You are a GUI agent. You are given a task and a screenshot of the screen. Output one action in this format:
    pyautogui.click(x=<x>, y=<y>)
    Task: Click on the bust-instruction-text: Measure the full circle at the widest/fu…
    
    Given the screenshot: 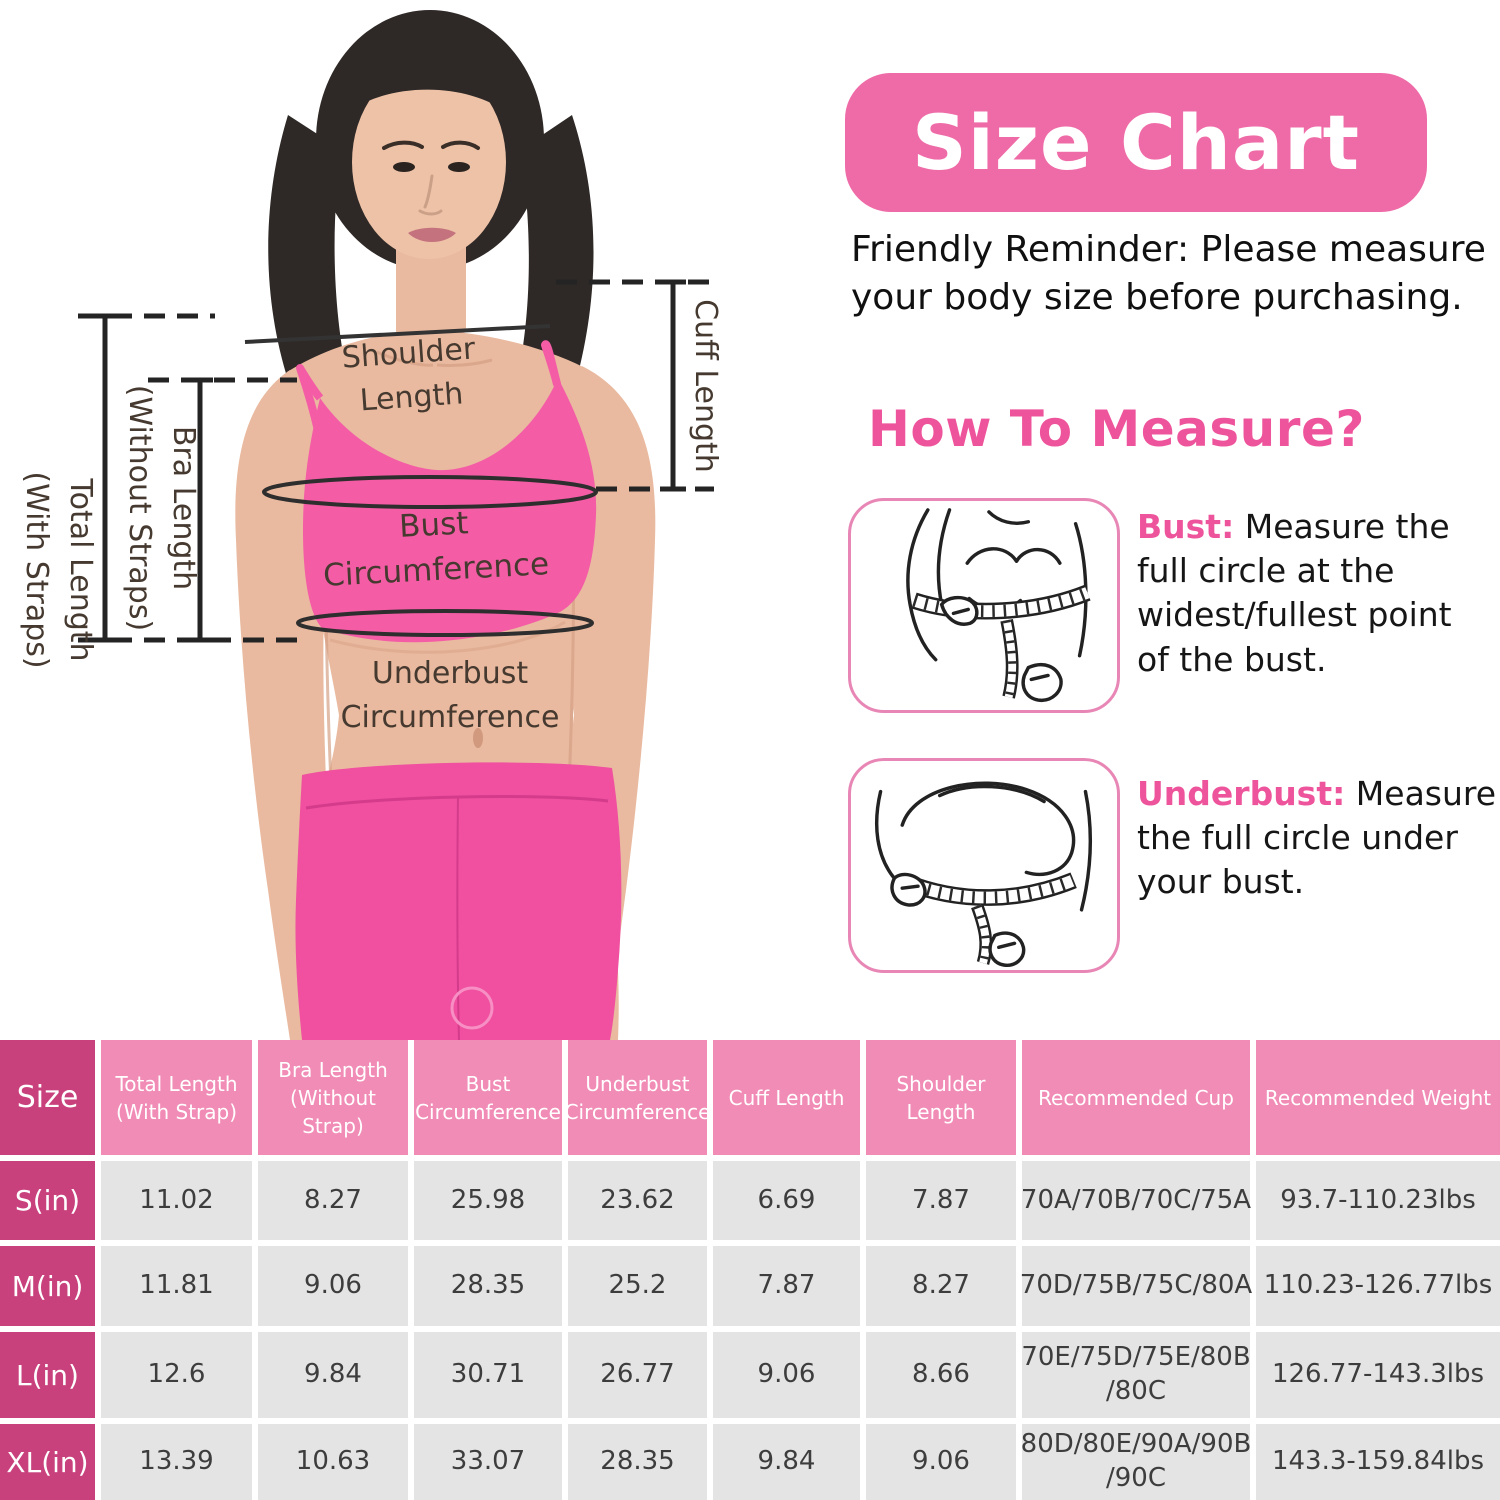 What is the action you would take?
    pyautogui.click(x=1294, y=593)
    